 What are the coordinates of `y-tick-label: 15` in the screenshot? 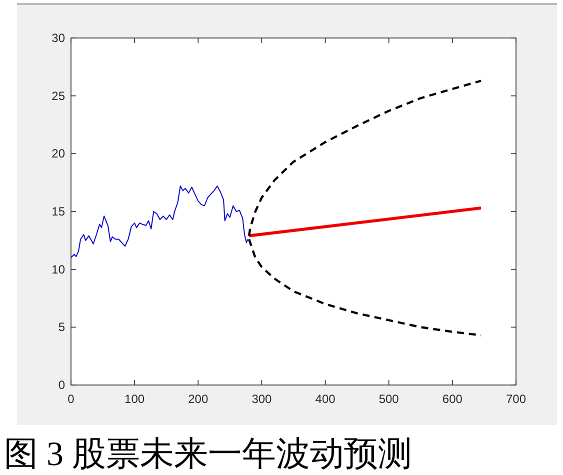 It's located at (59, 211).